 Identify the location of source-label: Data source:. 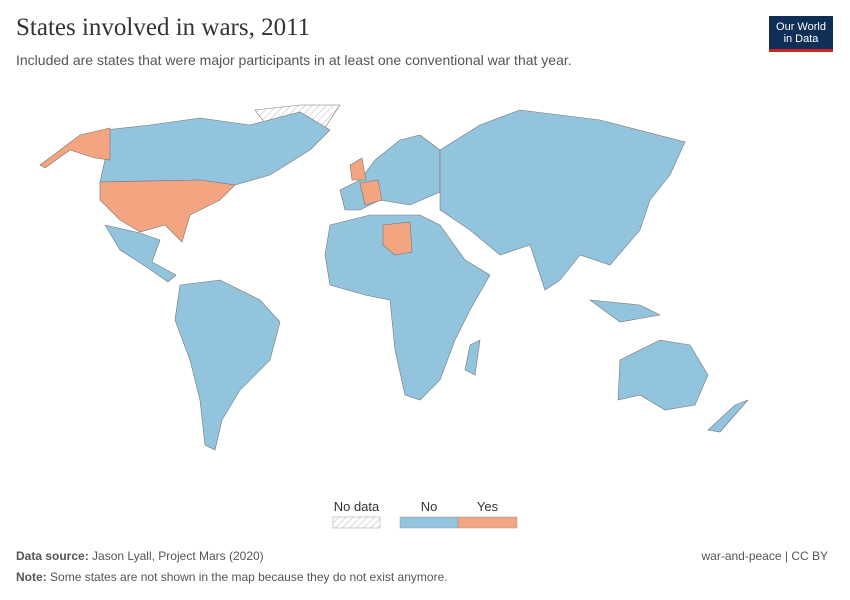
(52, 556).